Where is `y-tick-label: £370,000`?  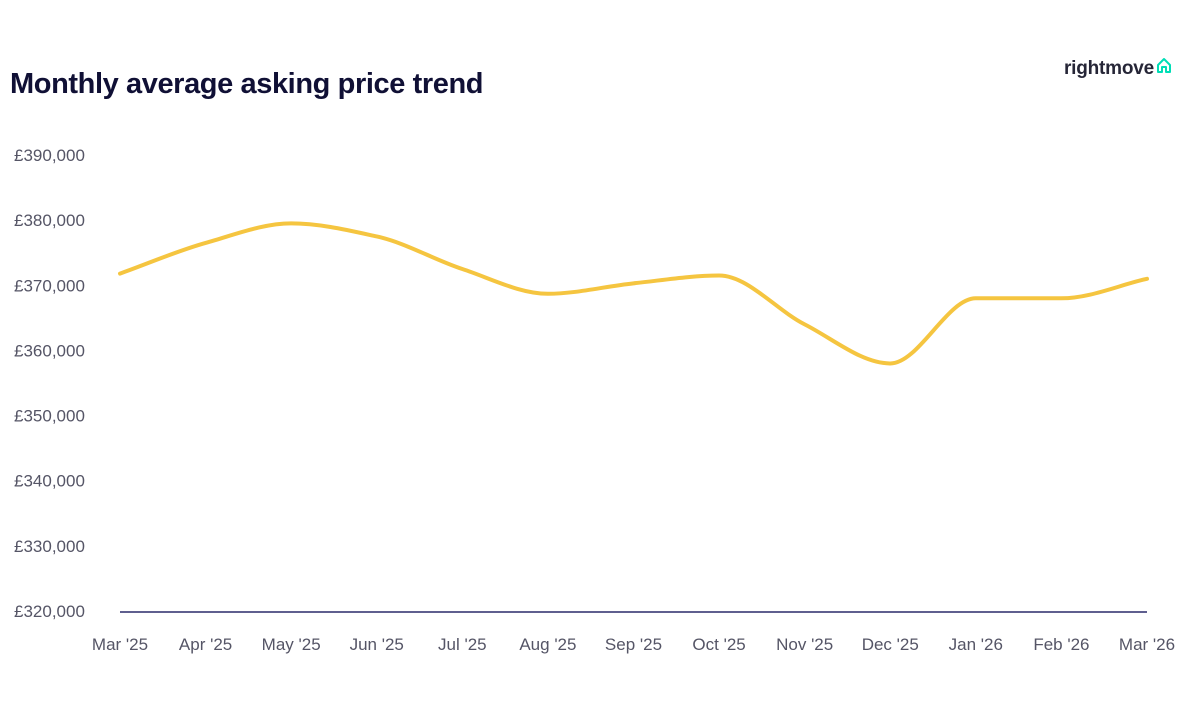 y-tick-label: £370,000 is located at coordinates (49, 285).